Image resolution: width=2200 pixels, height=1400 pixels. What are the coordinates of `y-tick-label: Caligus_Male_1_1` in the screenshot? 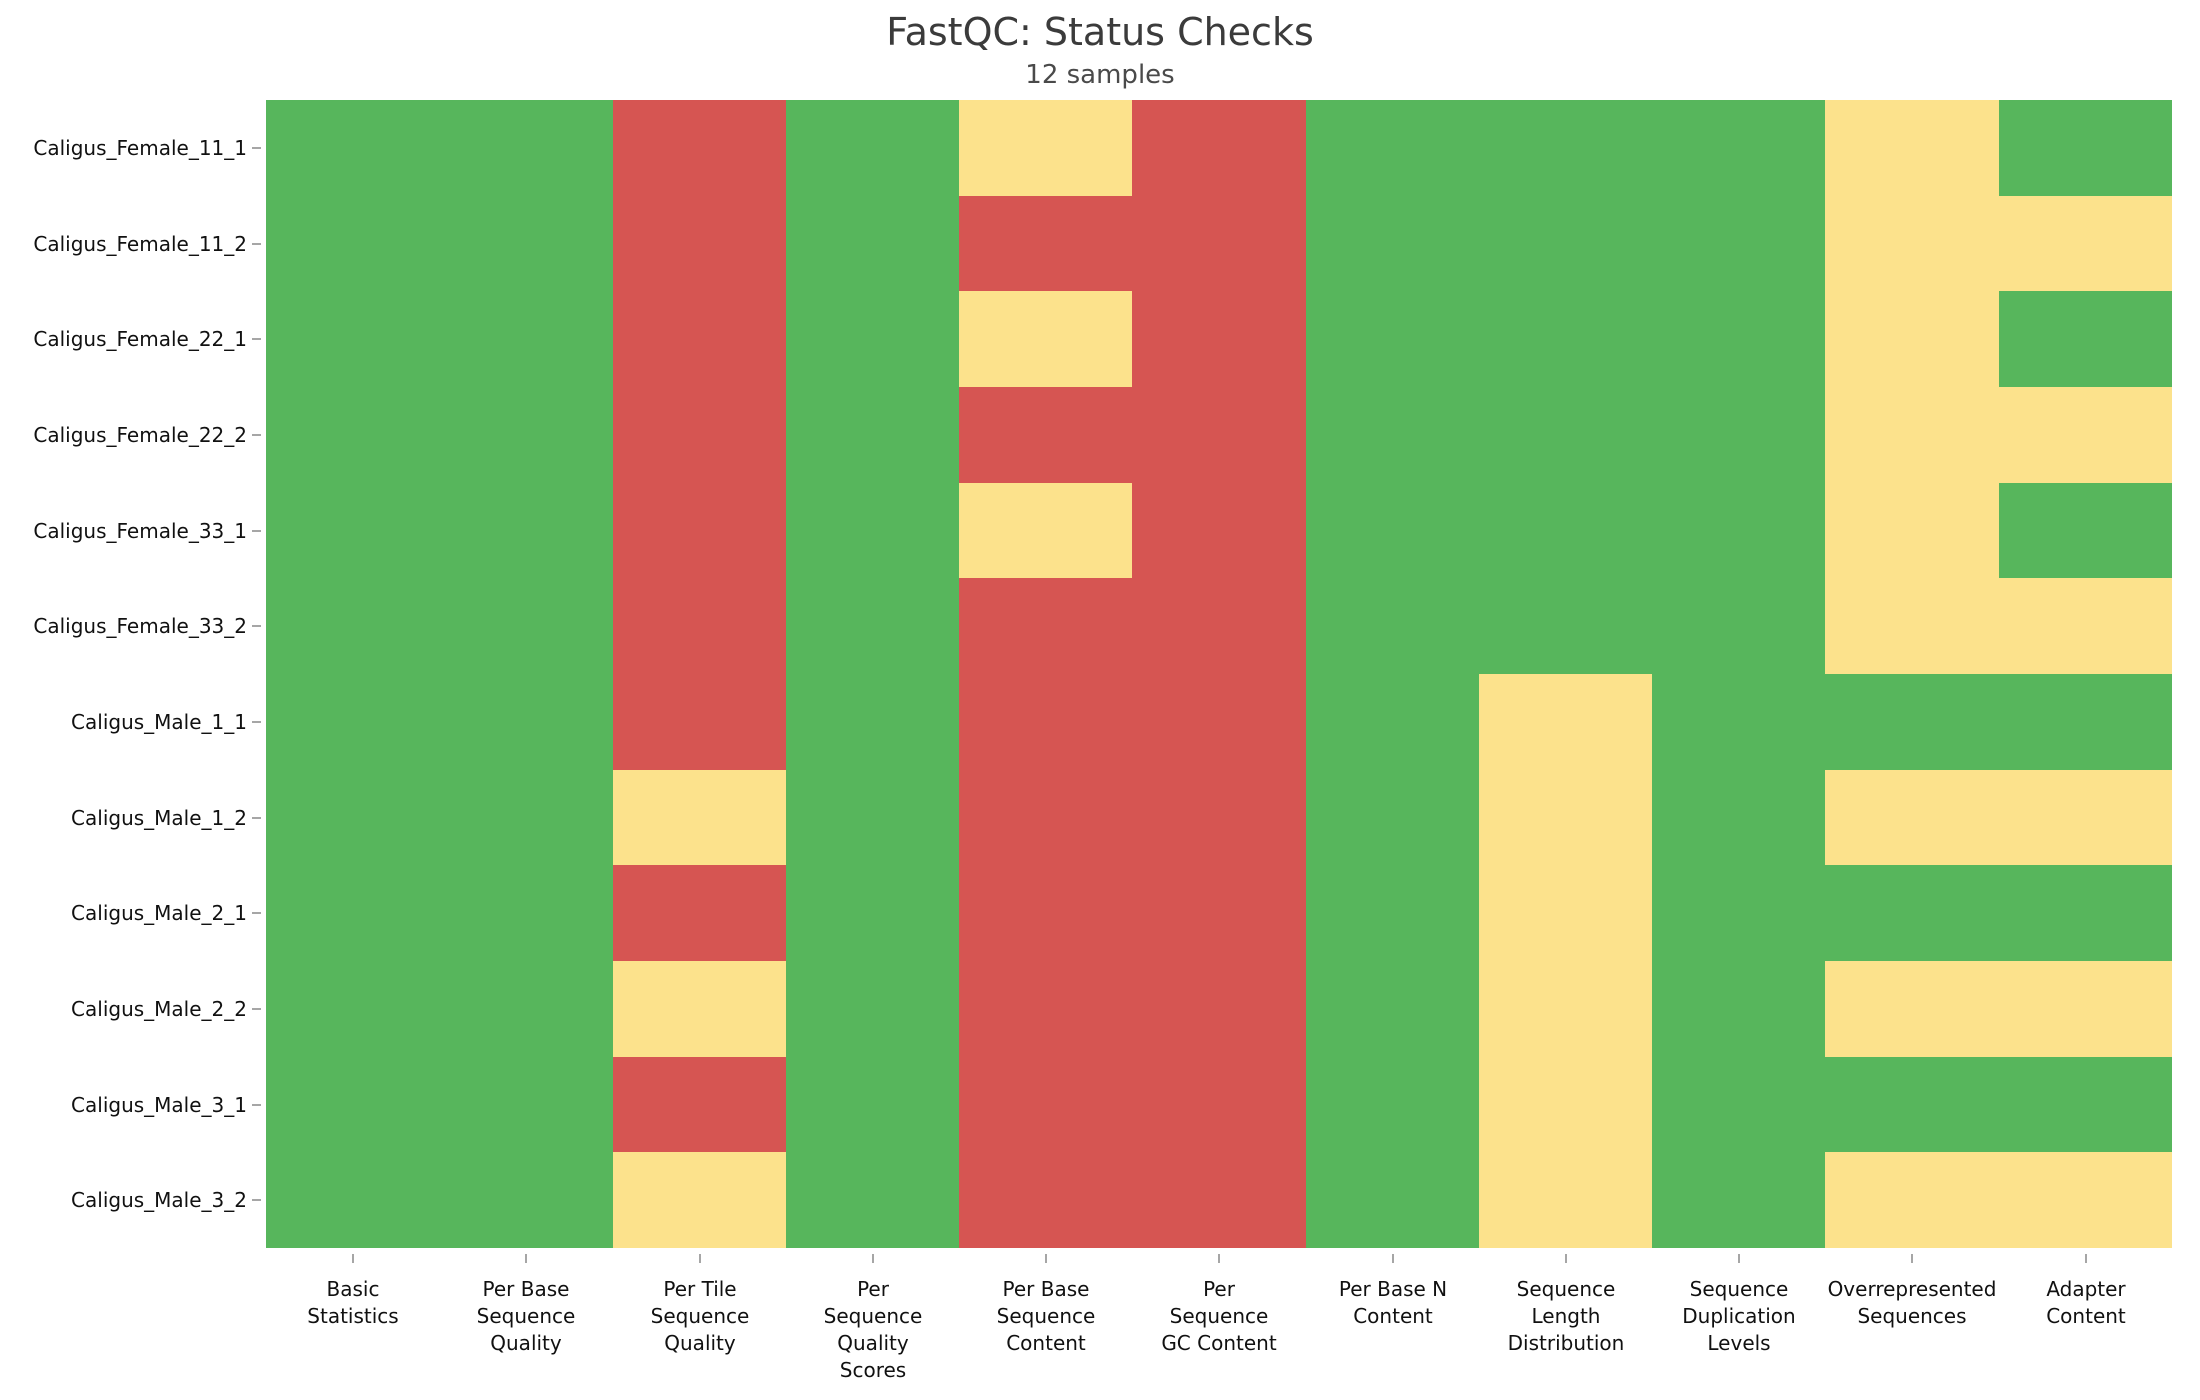 It's located at (159, 722).